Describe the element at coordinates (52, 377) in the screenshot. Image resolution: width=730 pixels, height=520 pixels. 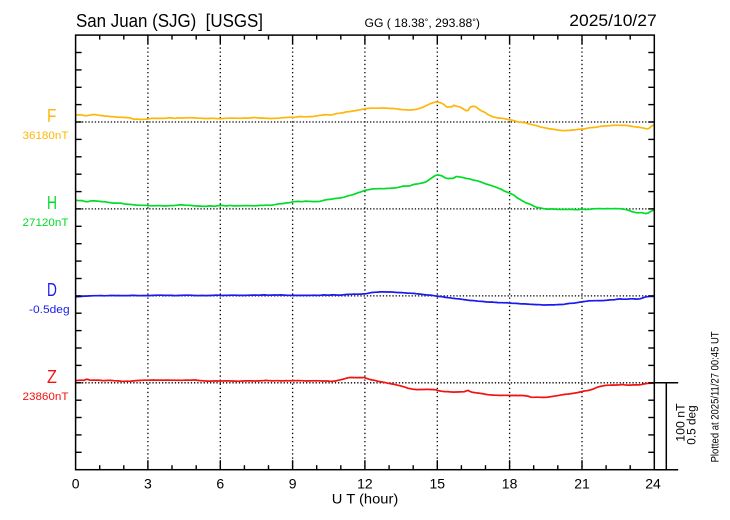
I see `svg-text: Z` at that location.